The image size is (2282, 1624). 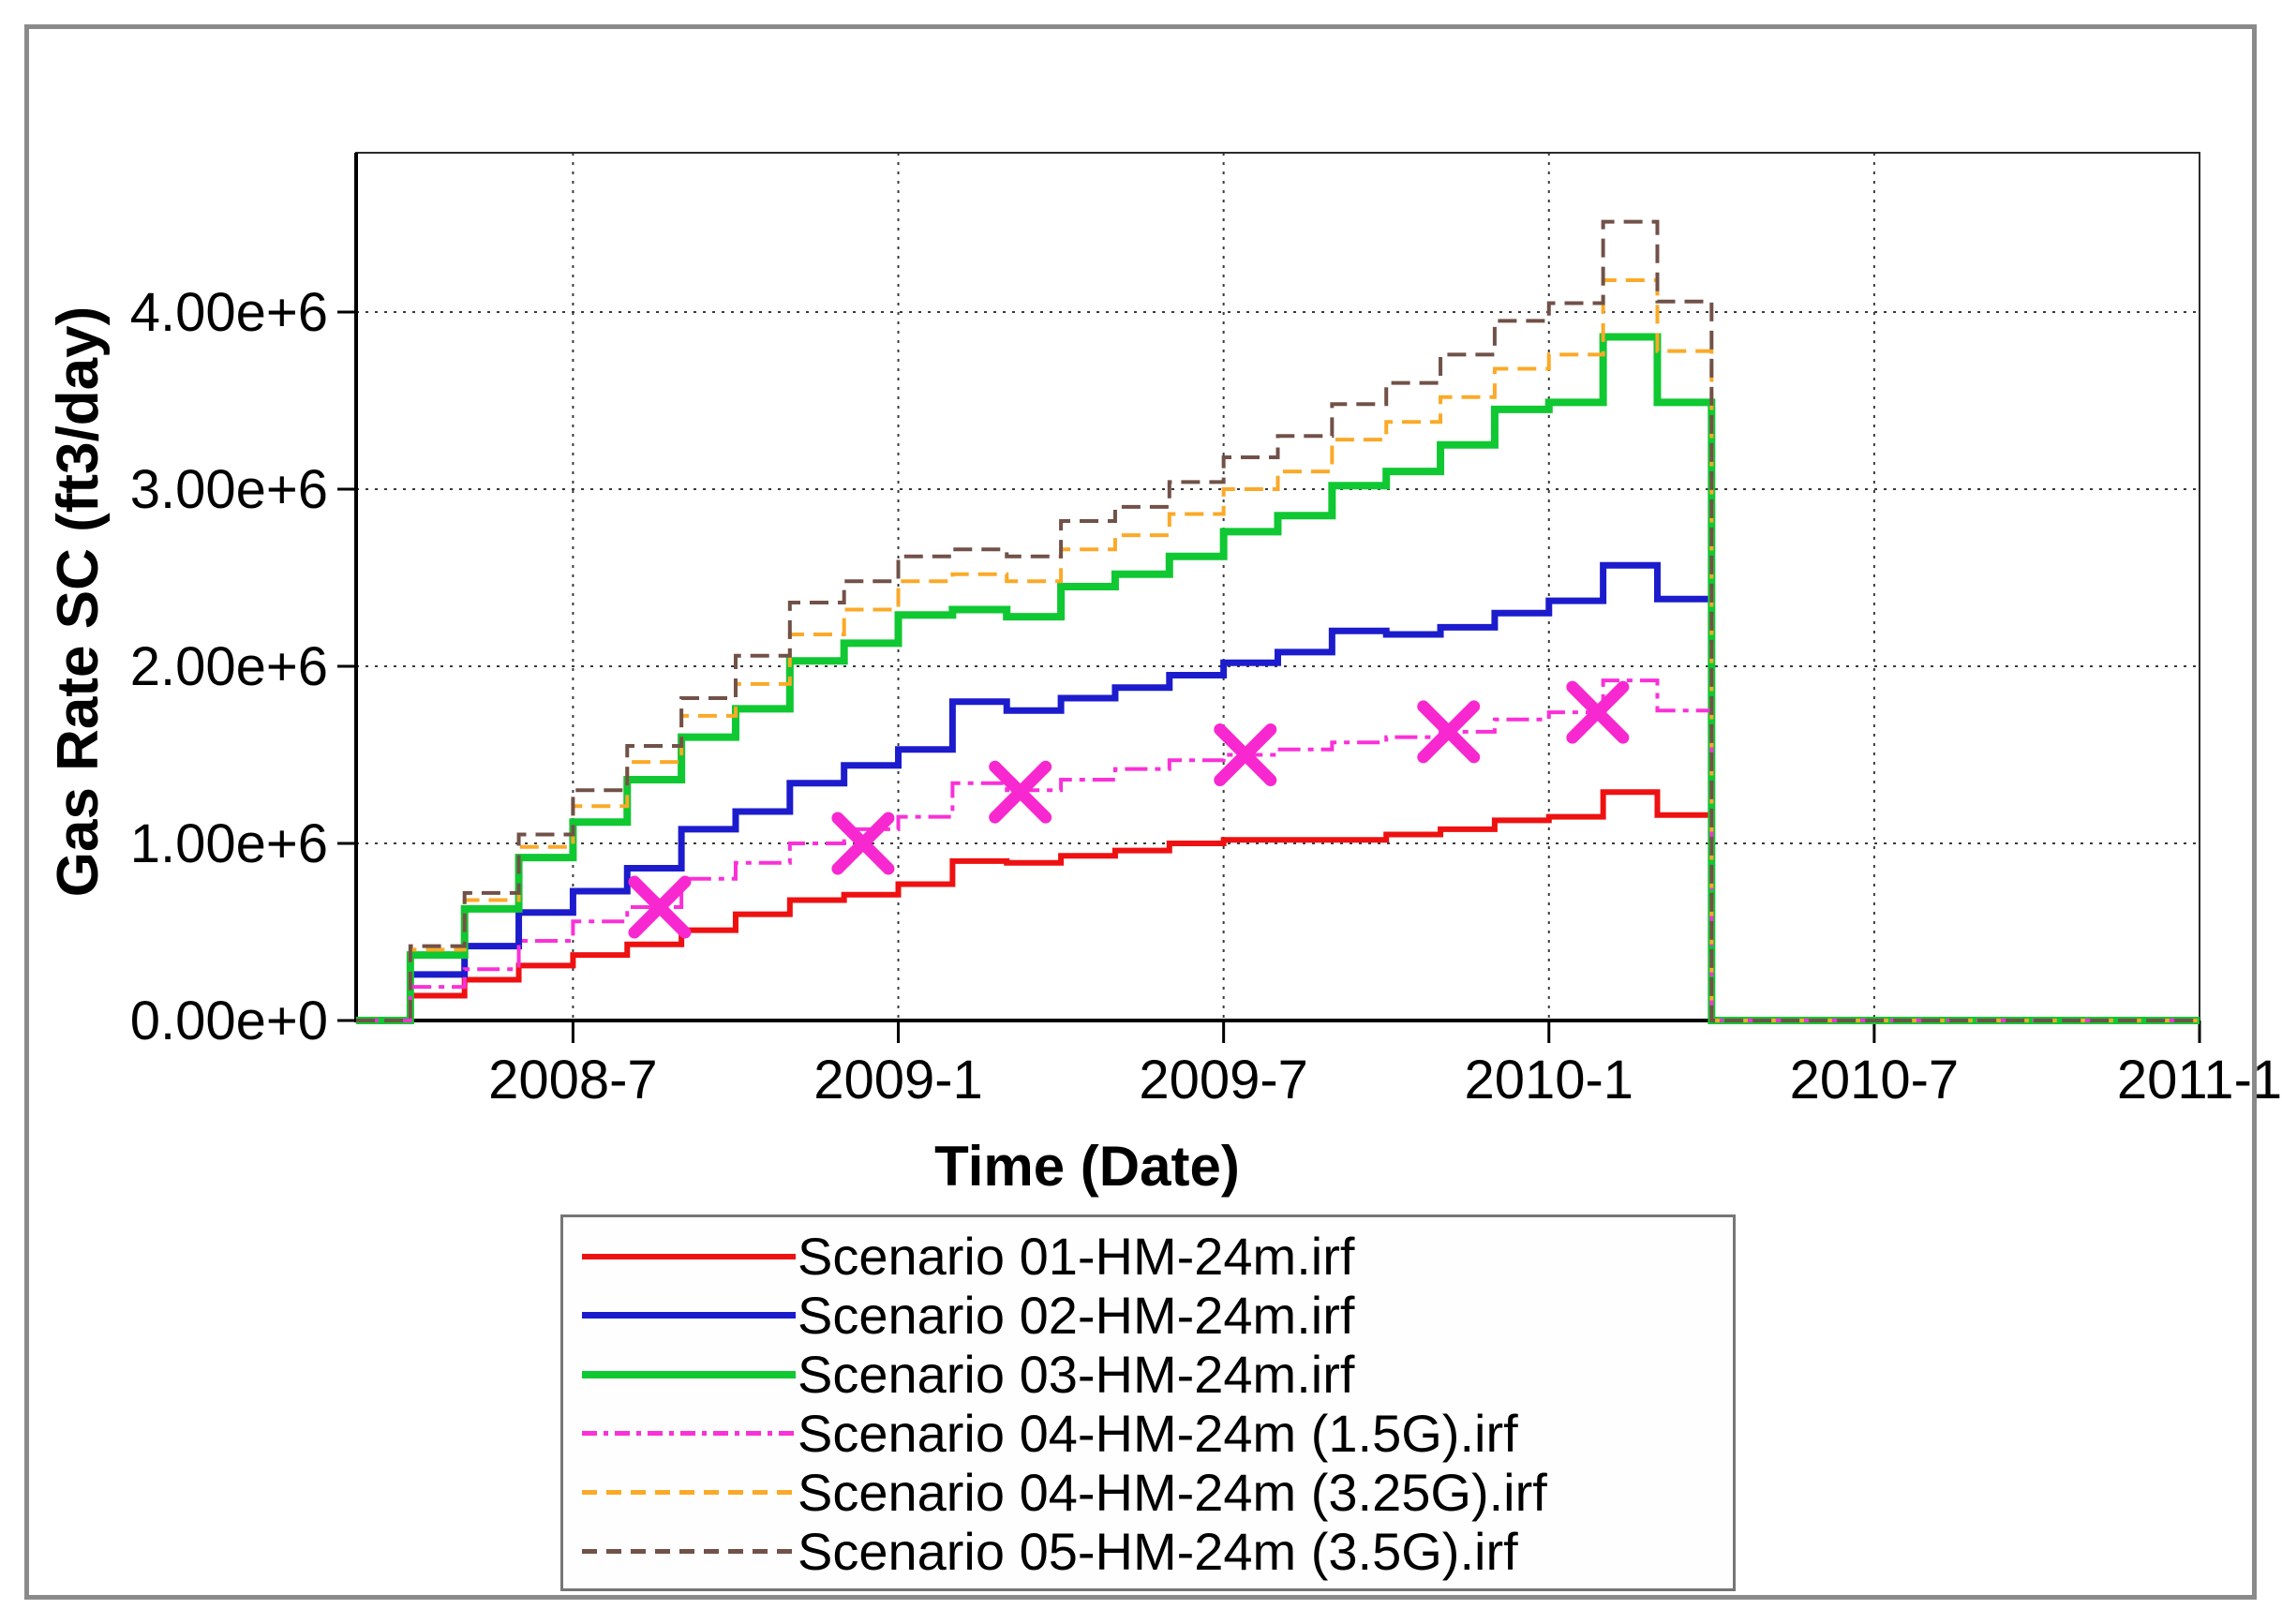 I want to click on y-tick-label: 1.00e+6, so click(x=229, y=844).